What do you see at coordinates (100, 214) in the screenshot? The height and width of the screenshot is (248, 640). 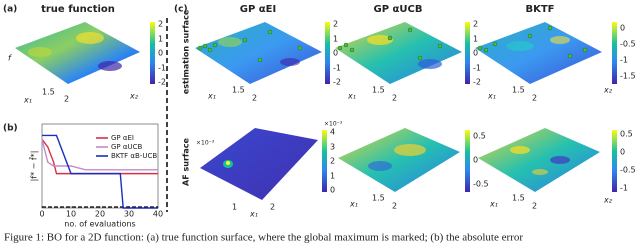 I see `x-tick-label: 20` at bounding box center [100, 214].